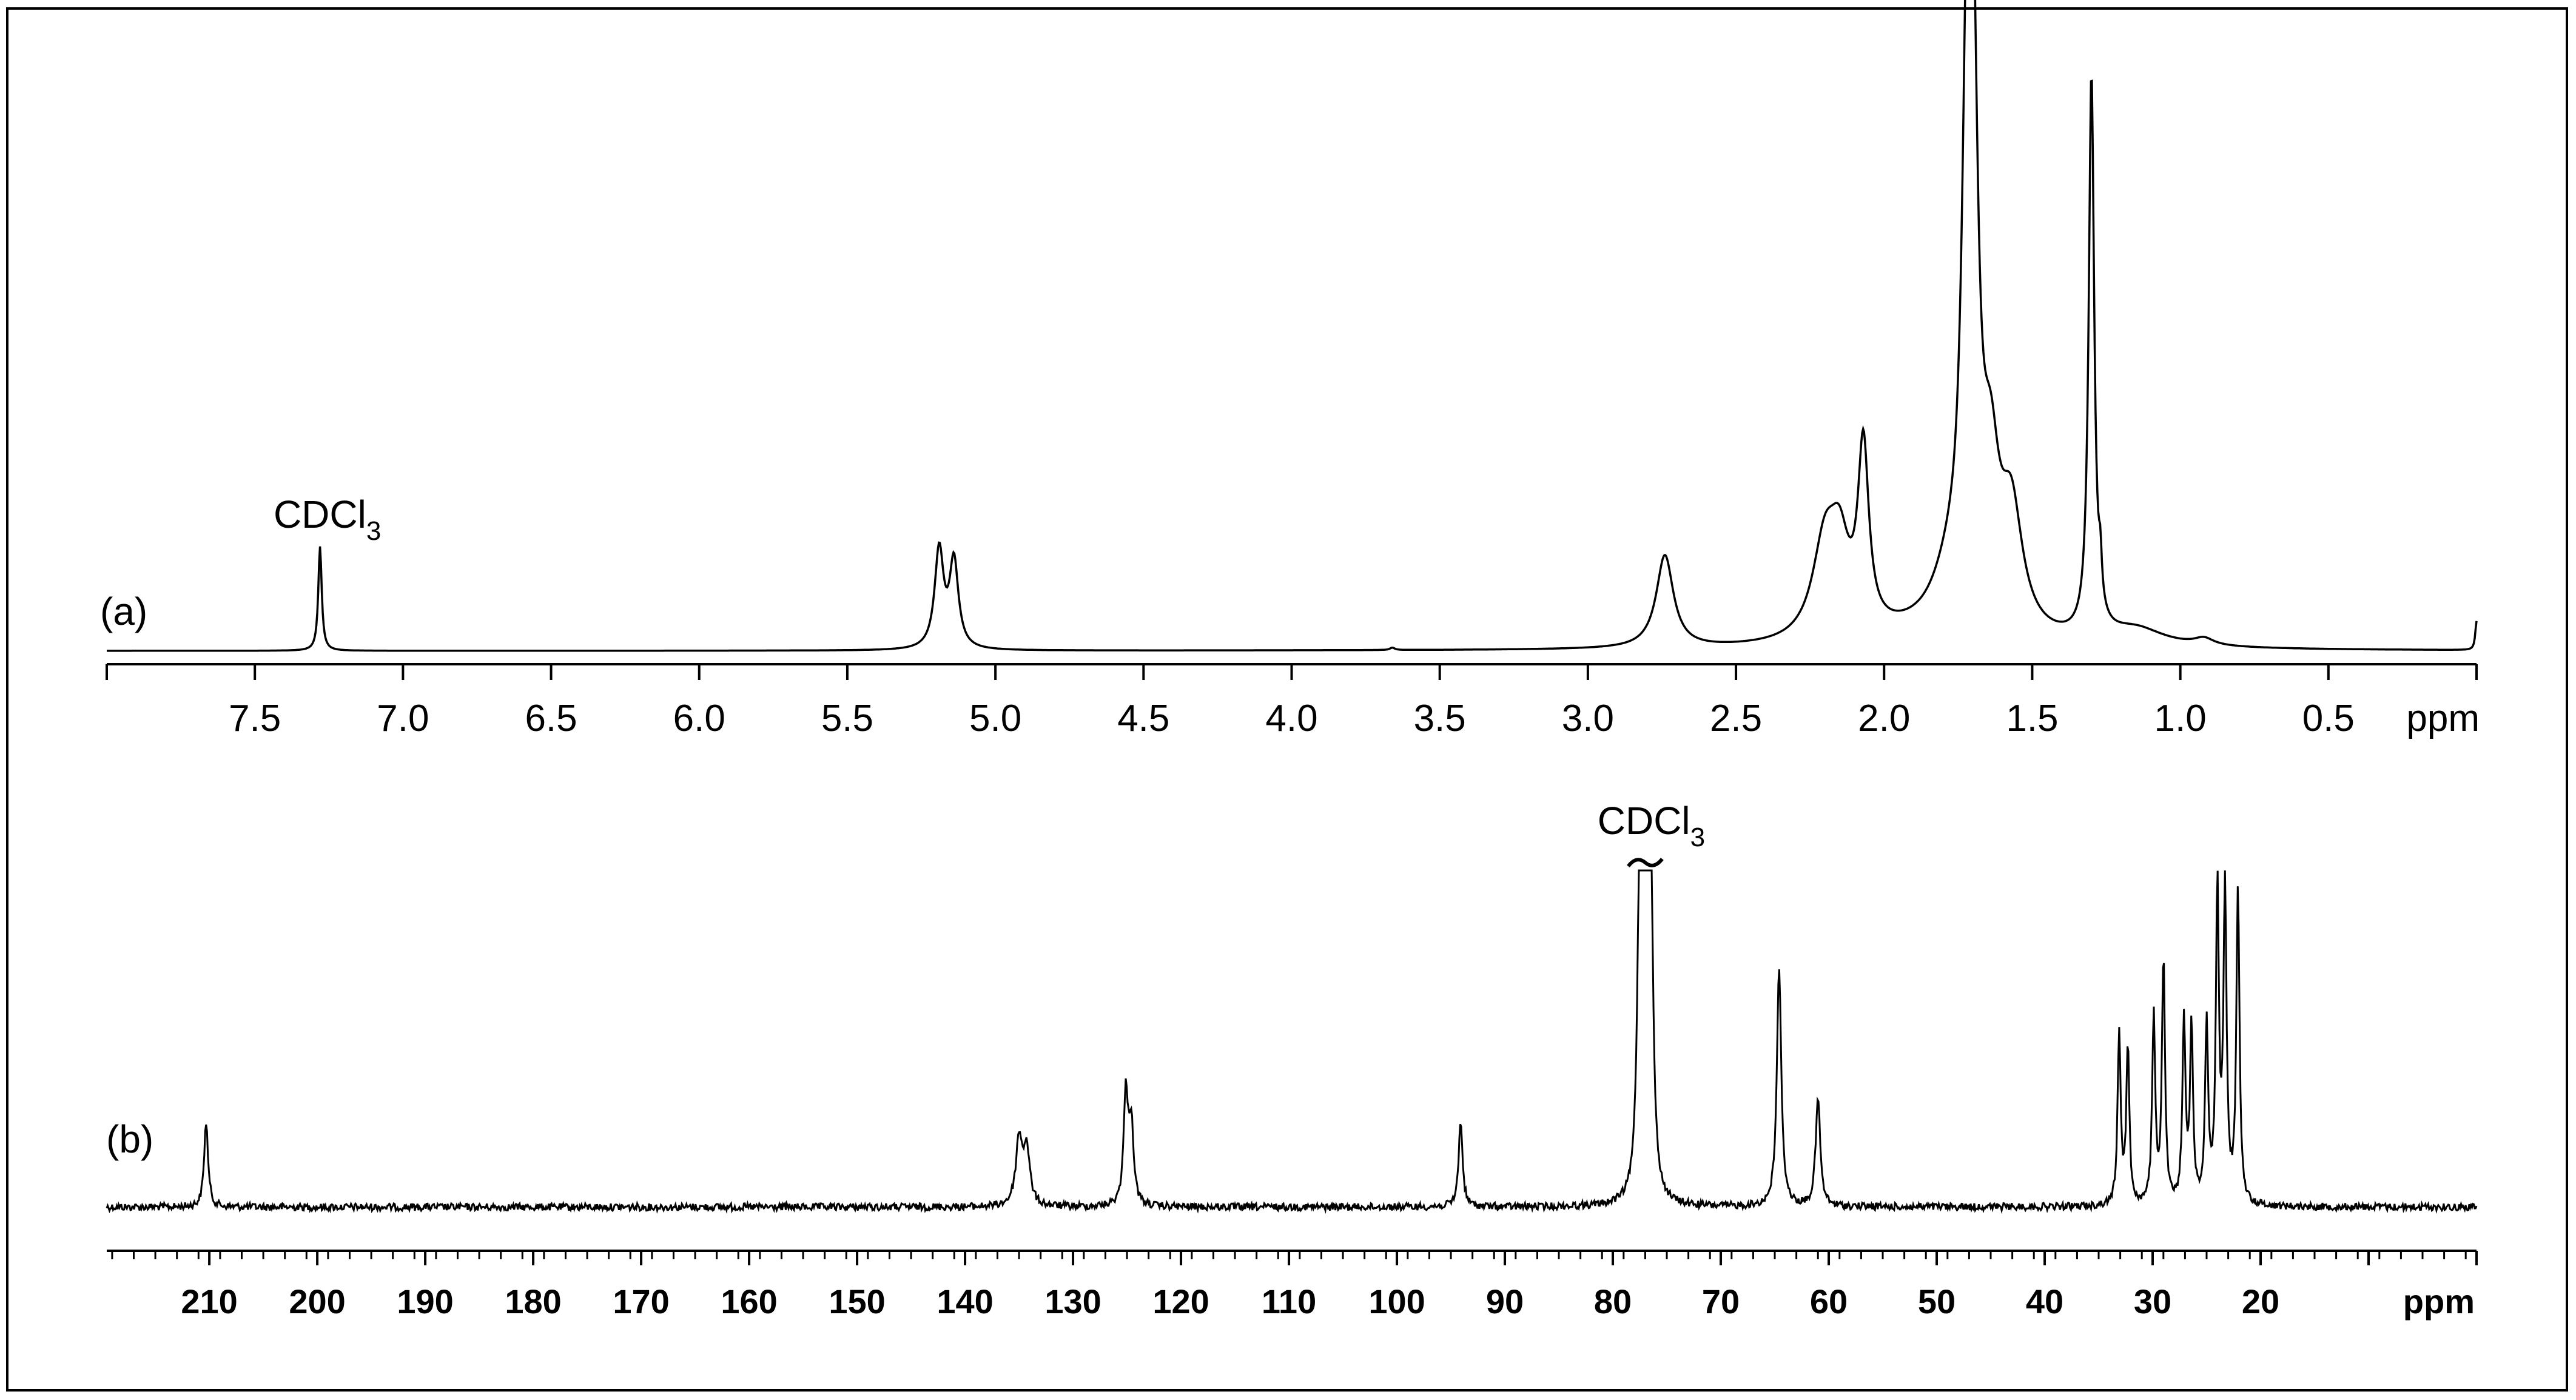 The width and height of the screenshot is (2576, 1400). I want to click on panel-b-label: (b), so click(129, 1139).